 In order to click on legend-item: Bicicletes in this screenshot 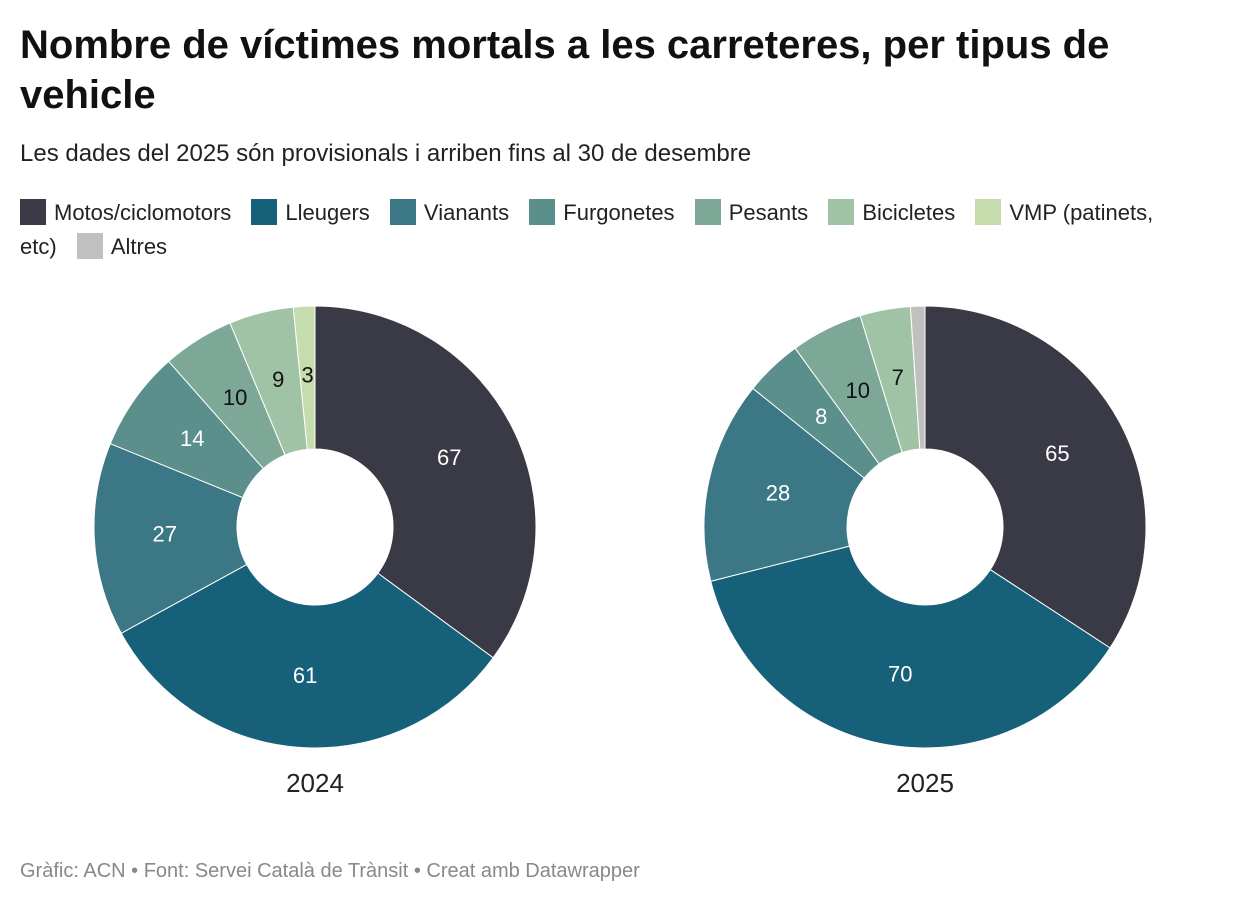, I will do `click(892, 212)`.